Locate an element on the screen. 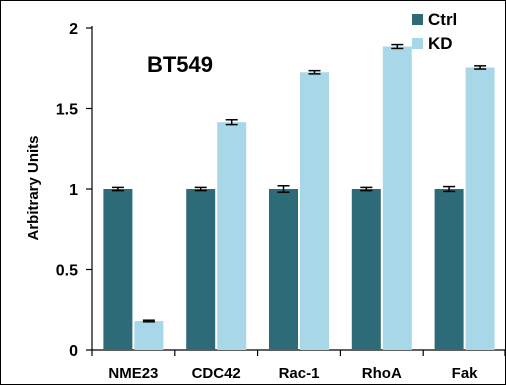  y-tick-label: 0.5 is located at coordinates (67, 271).